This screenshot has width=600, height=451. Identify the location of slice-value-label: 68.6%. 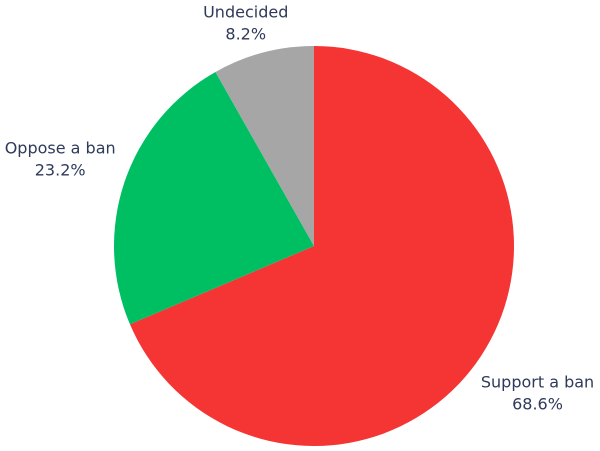
(537, 403).